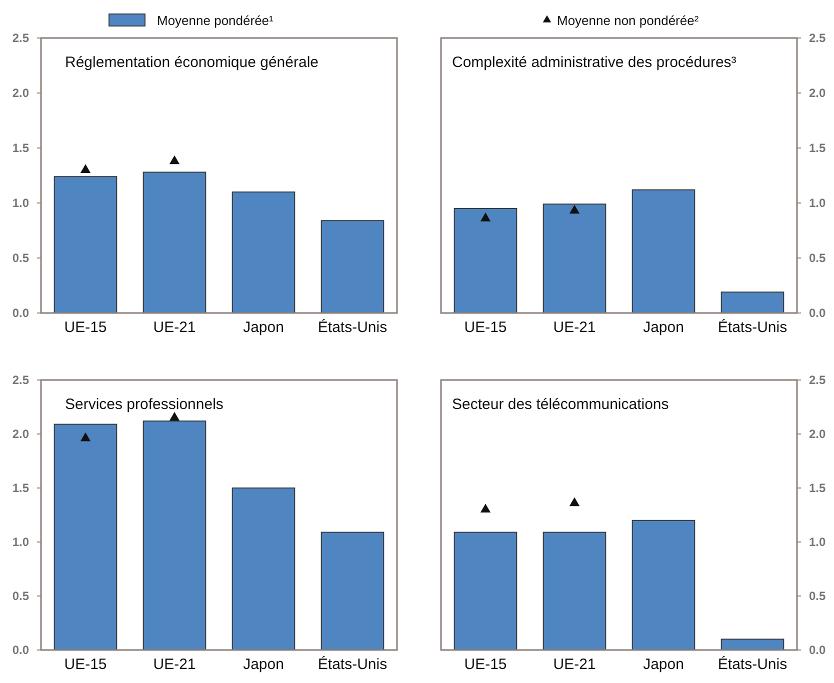 The image size is (834, 683). Describe the element at coordinates (560, 404) in the screenshot. I see `text: Secteur des télécommunications` at that location.